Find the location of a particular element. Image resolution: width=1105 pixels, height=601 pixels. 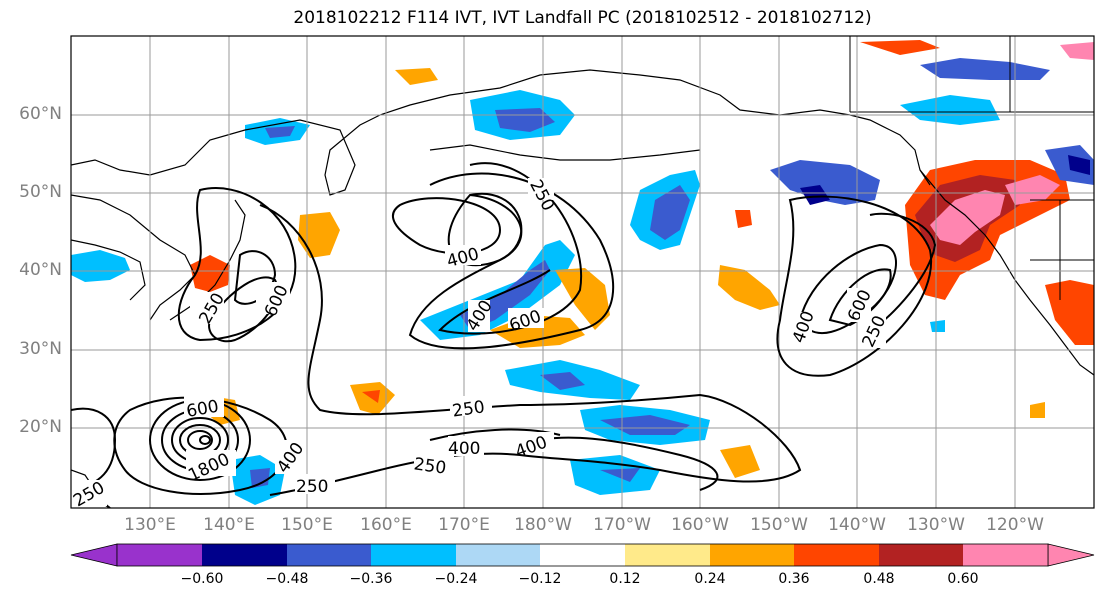

lon-label: 170°W is located at coordinates (622, 525).